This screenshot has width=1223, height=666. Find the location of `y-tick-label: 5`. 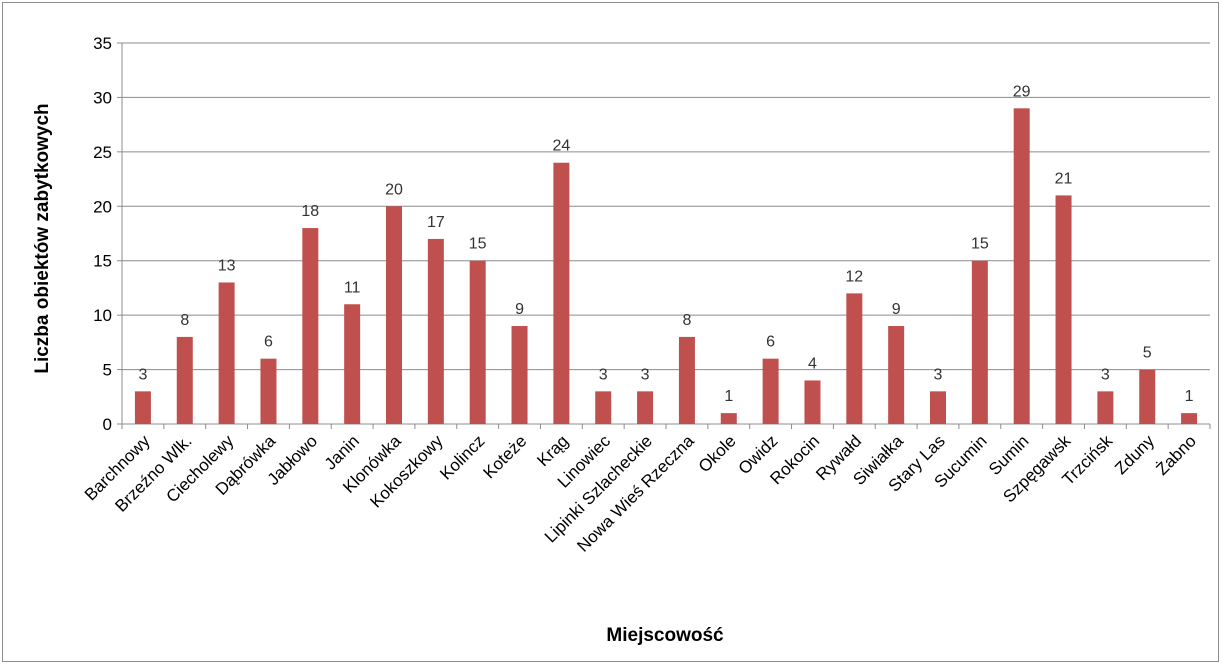

y-tick-label: 5 is located at coordinates (107, 370).